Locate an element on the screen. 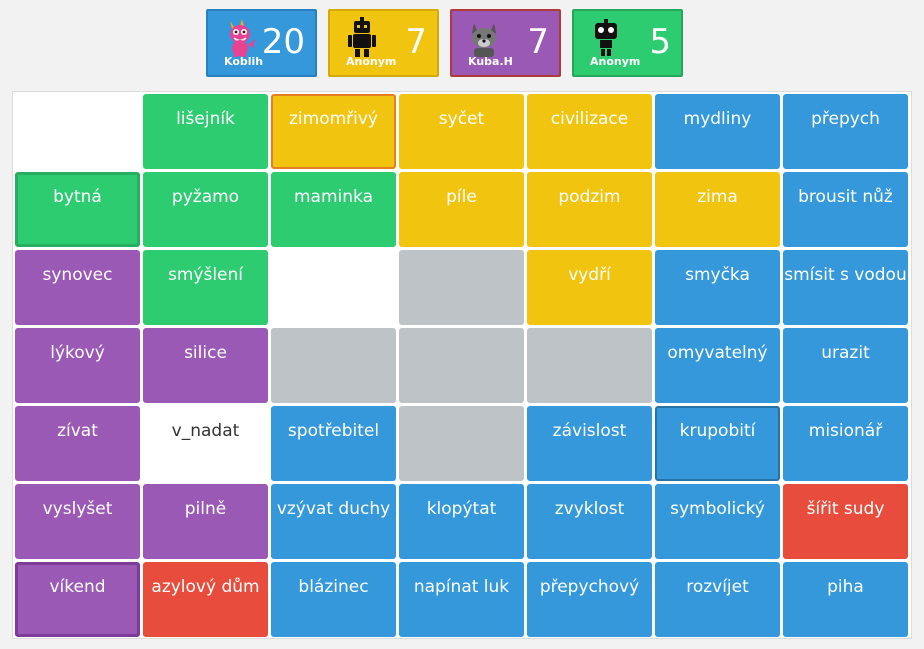 This screenshot has width=924, height=649. board-cell: rozvíjet is located at coordinates (717, 599).